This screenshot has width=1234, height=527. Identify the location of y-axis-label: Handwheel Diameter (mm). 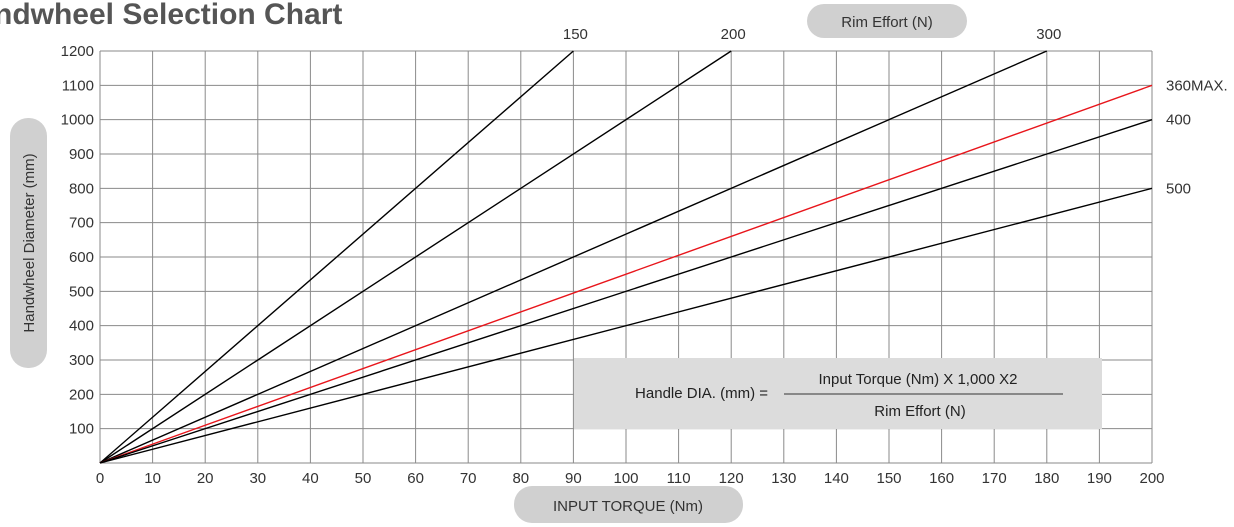
(29, 242).